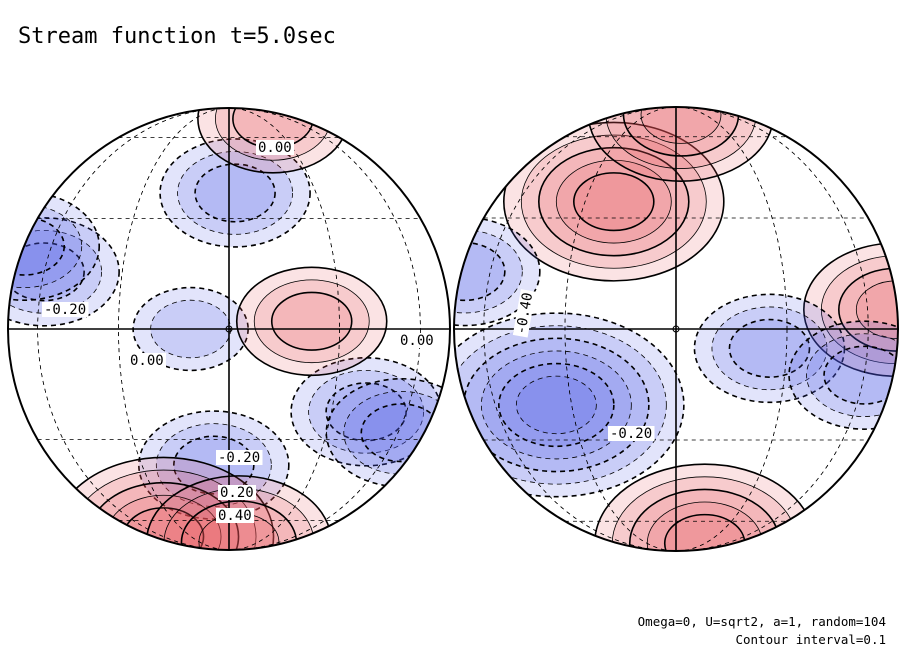  I want to click on contour-label: -0.40, so click(524, 313).